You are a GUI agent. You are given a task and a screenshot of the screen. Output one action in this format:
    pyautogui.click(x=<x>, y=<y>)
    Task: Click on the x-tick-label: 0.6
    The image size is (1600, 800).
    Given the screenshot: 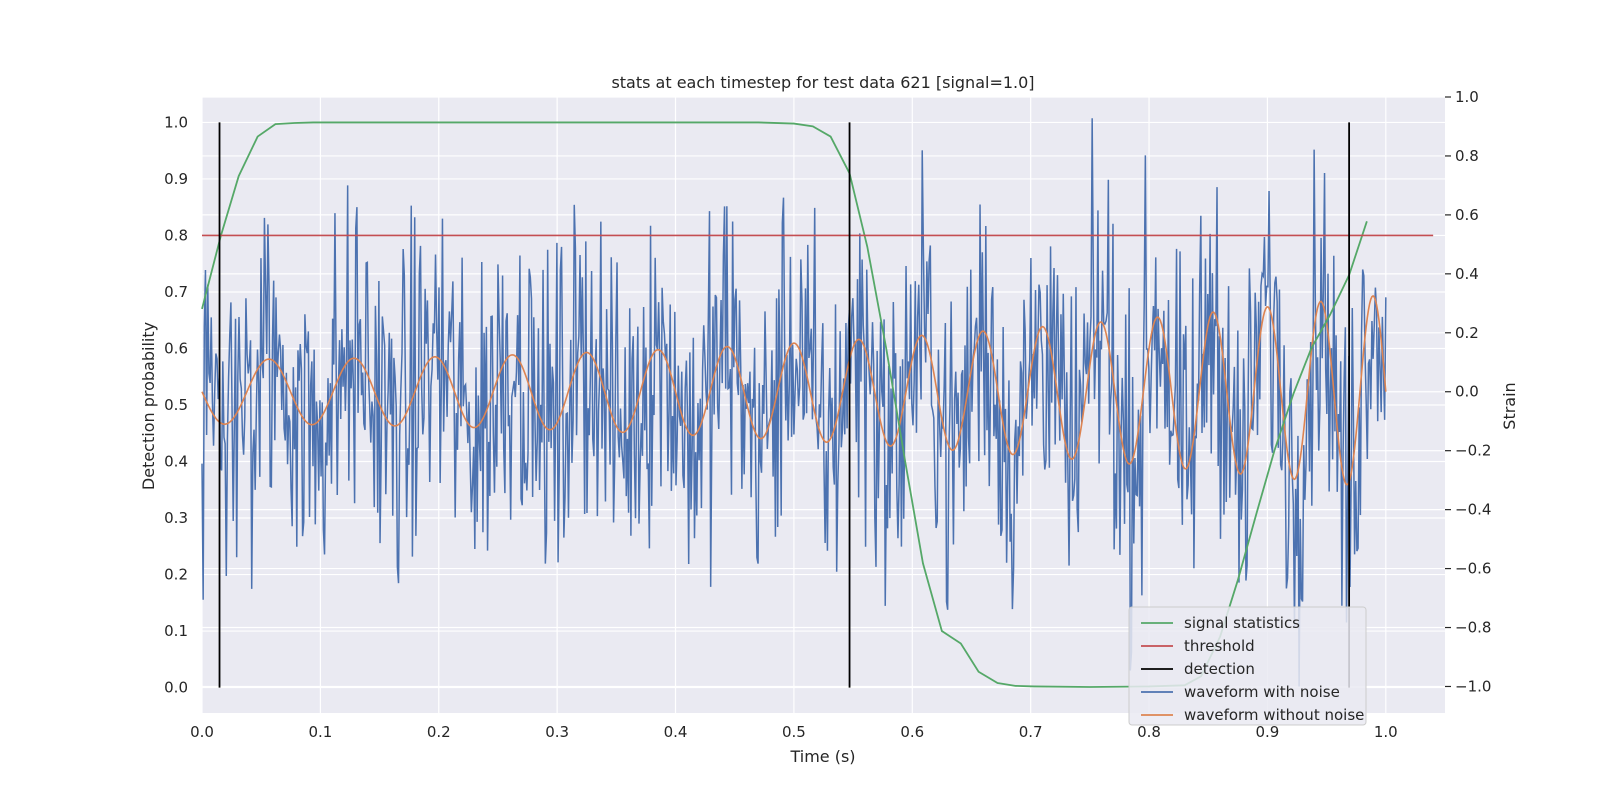 What is the action you would take?
    pyautogui.click(x=912, y=732)
    